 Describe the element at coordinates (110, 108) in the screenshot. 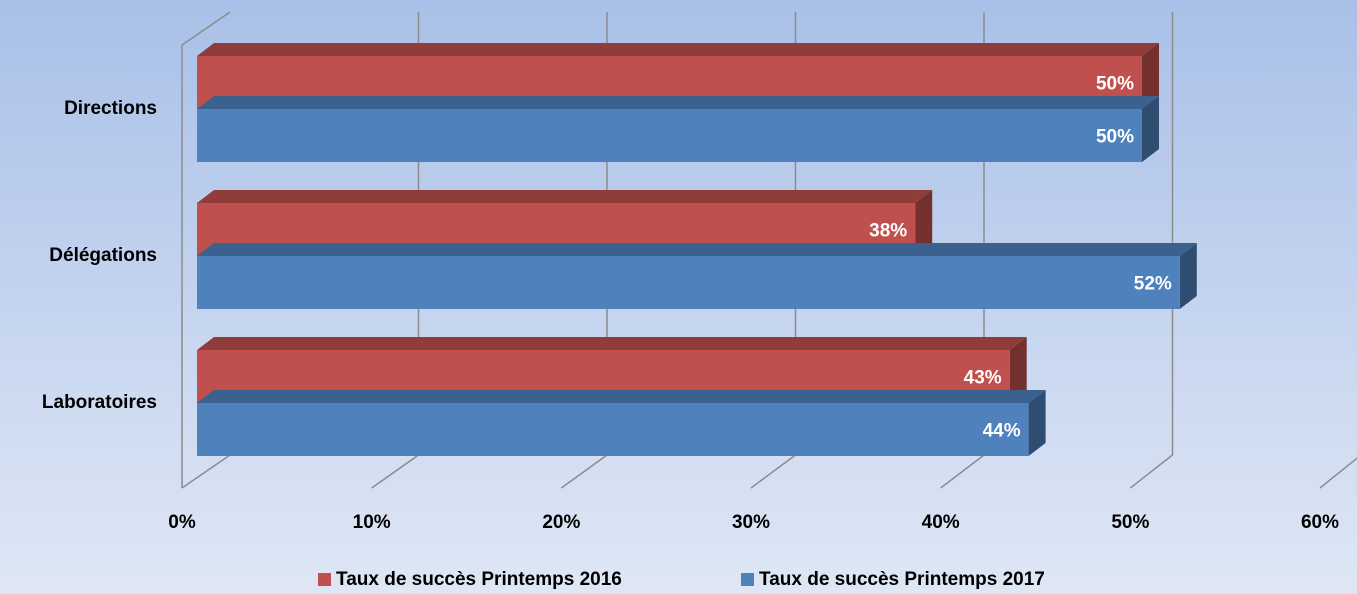

I see `y-tick-label: Directions` at that location.